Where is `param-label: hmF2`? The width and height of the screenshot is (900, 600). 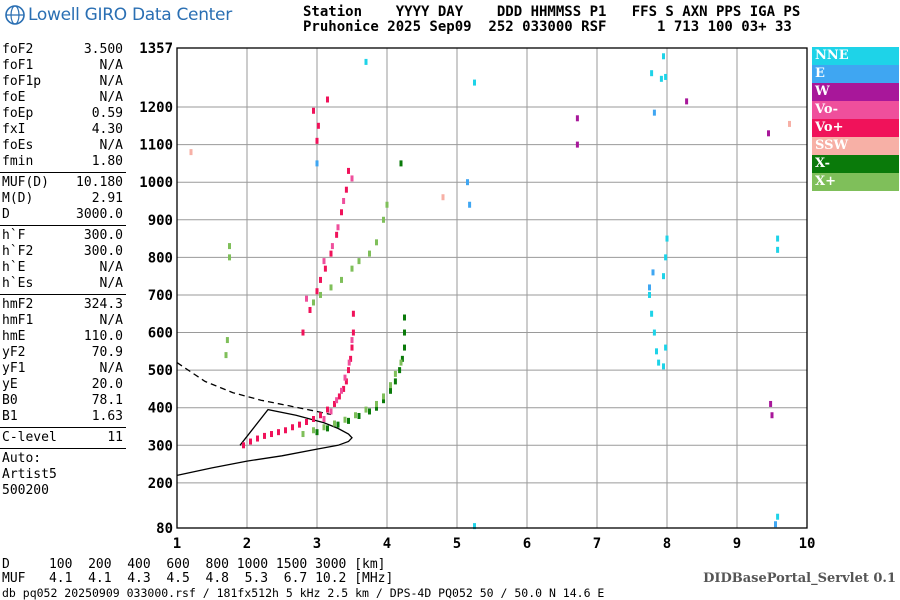
param-label: hmF2 is located at coordinates (18, 304).